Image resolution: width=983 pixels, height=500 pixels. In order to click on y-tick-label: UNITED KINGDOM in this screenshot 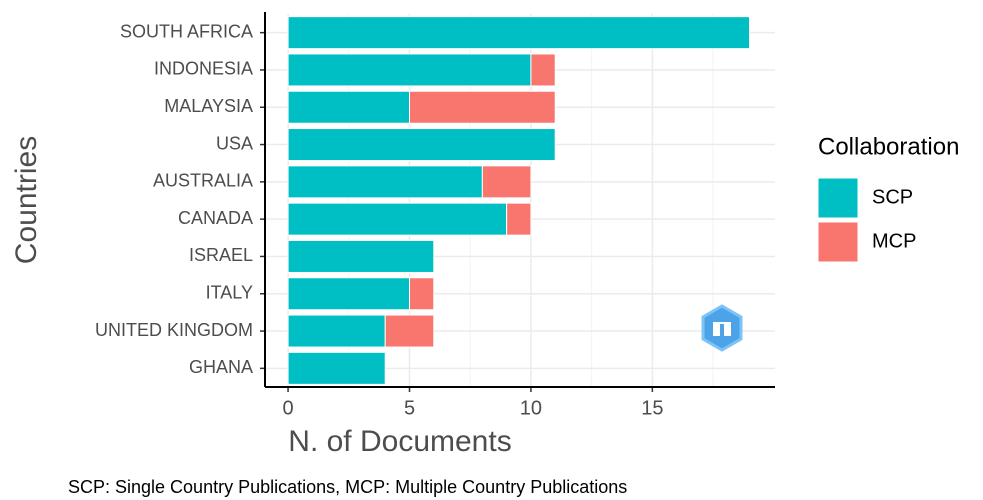, I will do `click(174, 330)`.